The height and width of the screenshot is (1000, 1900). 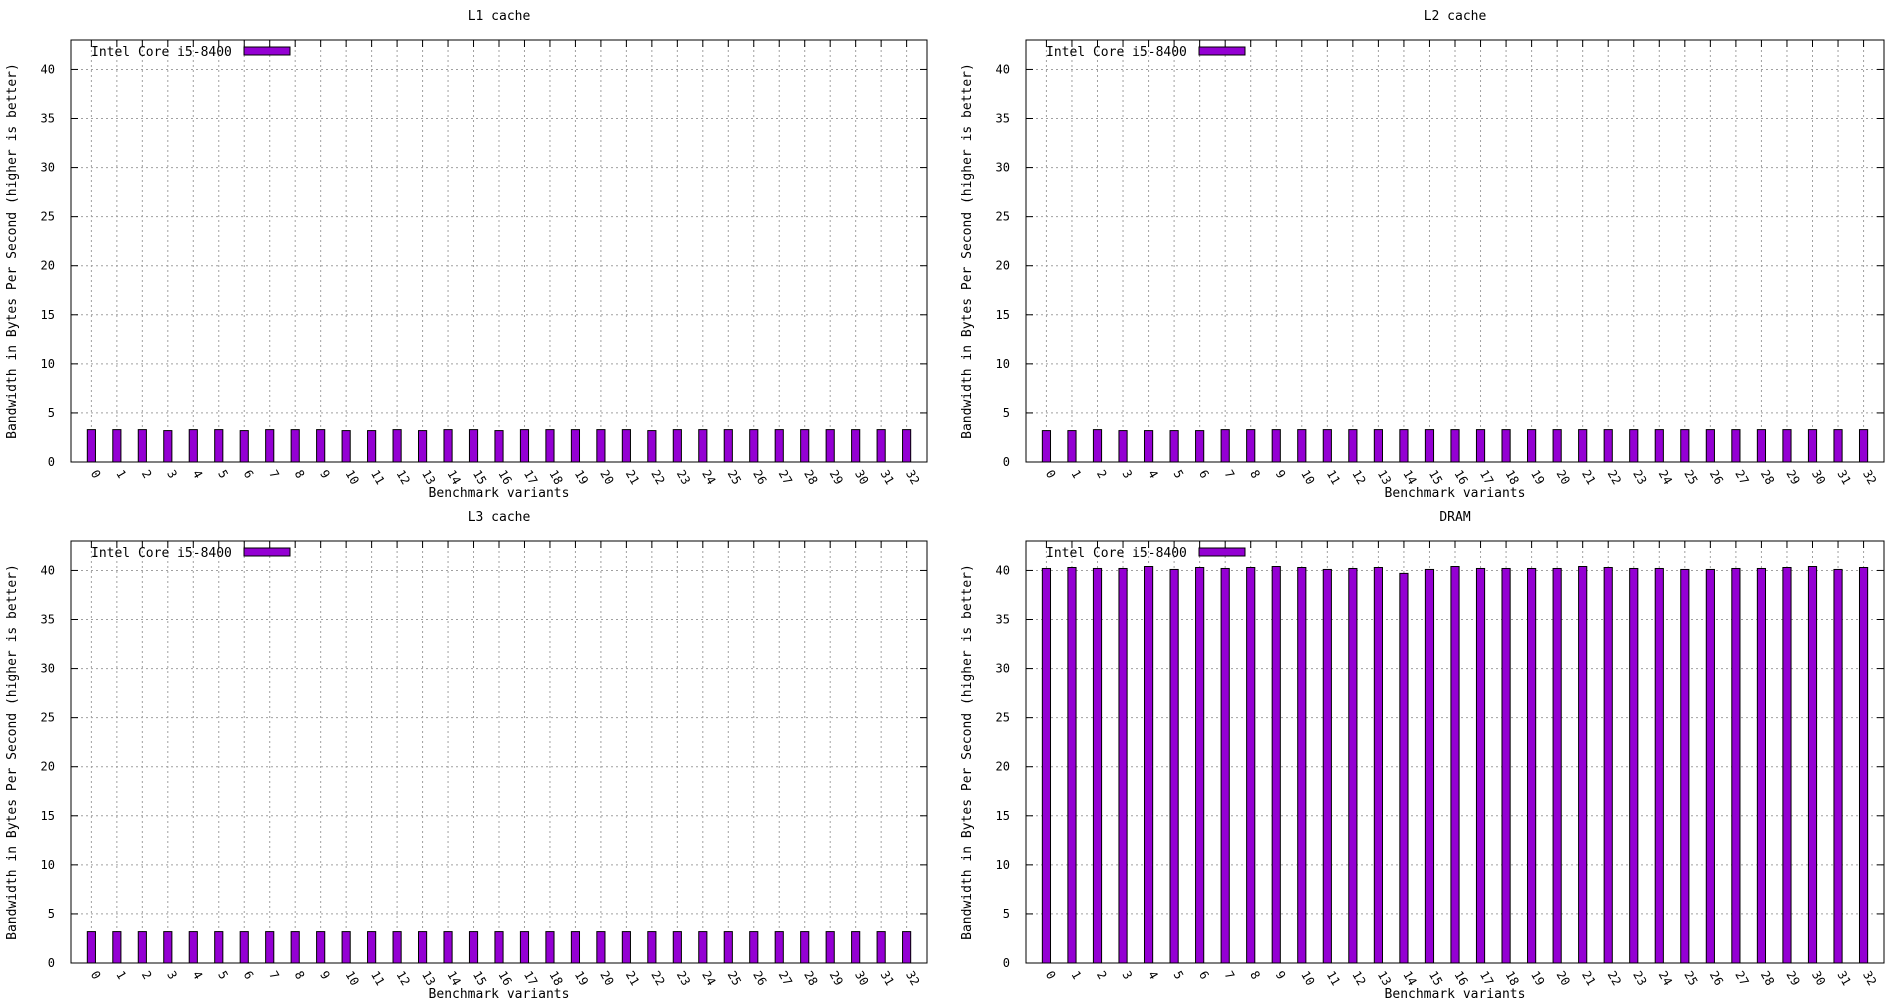 What do you see at coordinates (147, 474) in the screenshot?
I see `x-tick-label: 2` at bounding box center [147, 474].